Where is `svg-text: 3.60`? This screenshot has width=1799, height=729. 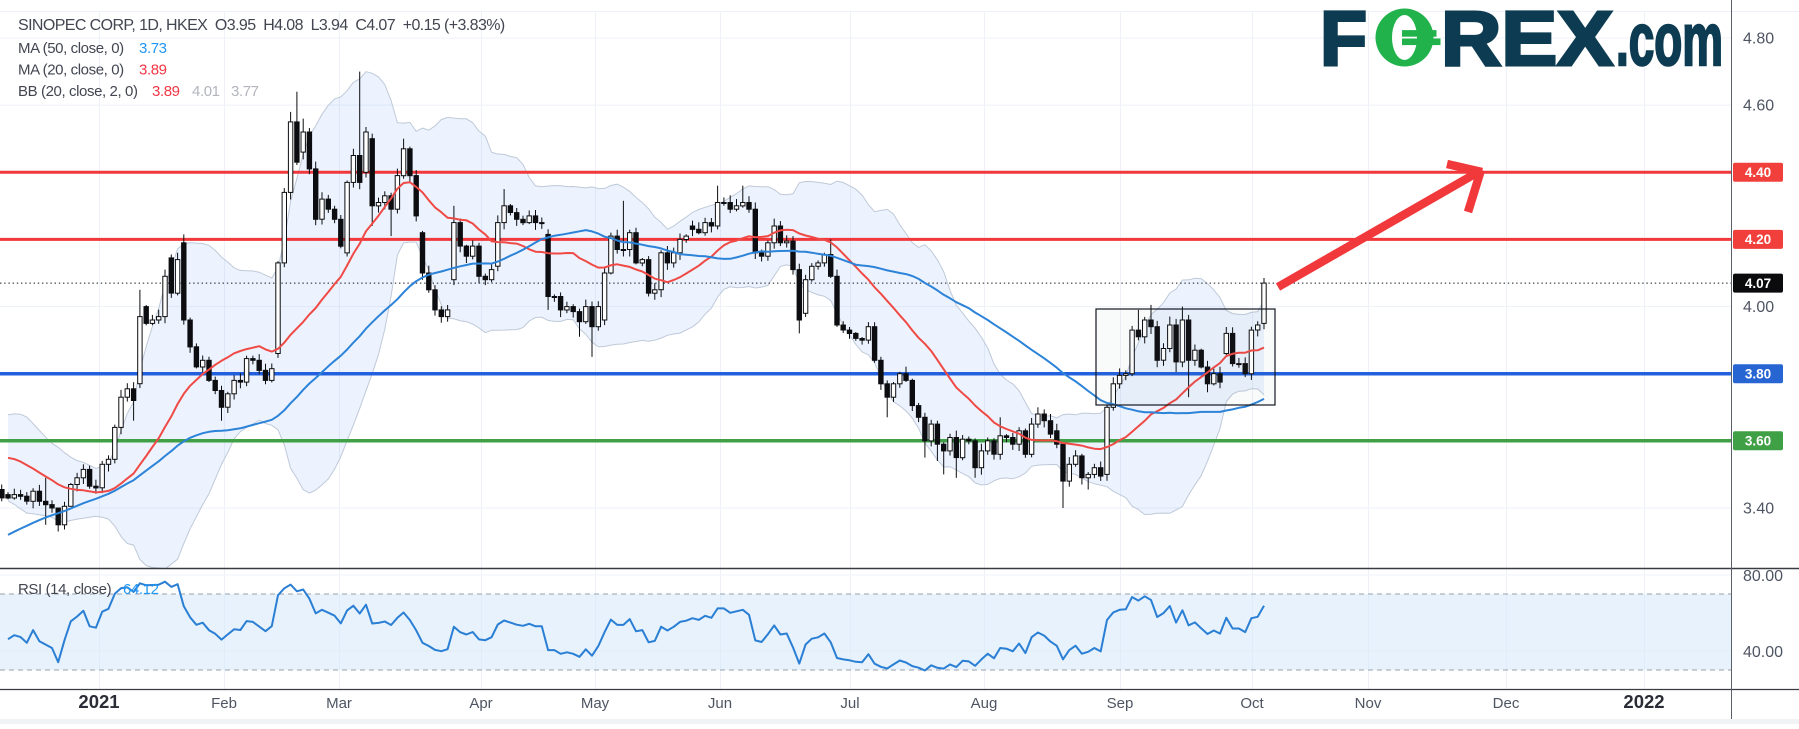 svg-text: 3.60 is located at coordinates (1758, 441).